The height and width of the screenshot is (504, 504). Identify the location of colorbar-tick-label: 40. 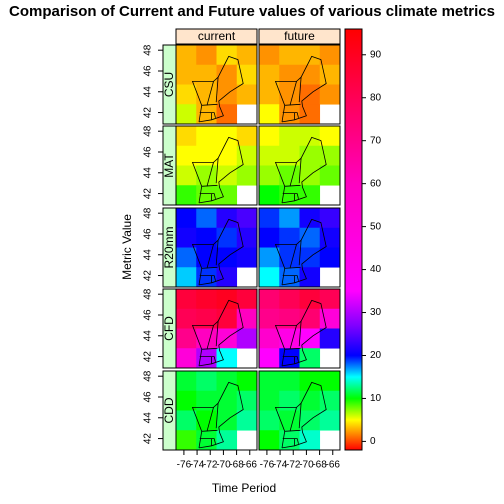
(376, 269).